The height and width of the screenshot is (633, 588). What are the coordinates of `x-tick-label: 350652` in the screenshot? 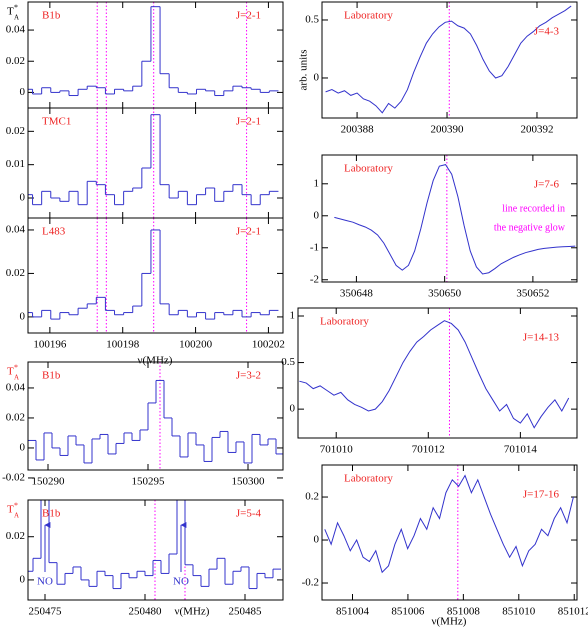 It's located at (532, 294).